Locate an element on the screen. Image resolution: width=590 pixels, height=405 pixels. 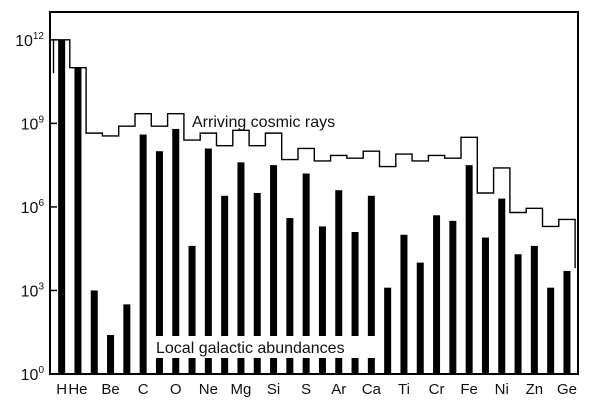
local-annotation-background is located at coordinates (268, 347).